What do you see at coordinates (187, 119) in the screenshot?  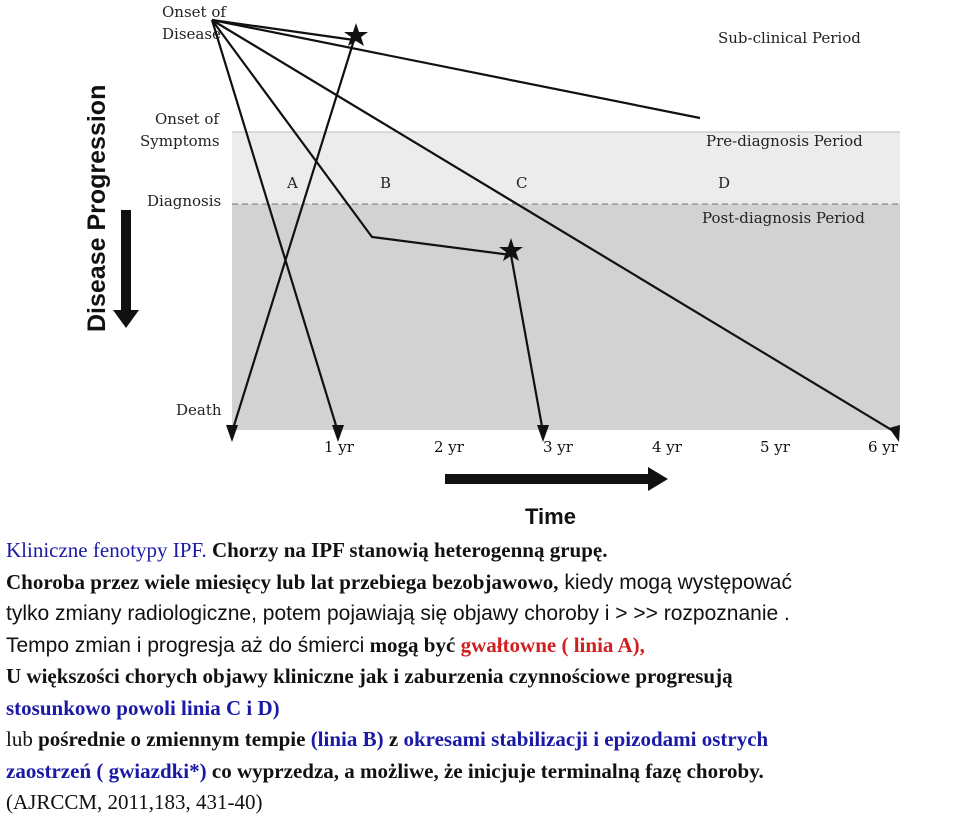 I see `onset-of-symptoms-label-1: Onset of` at bounding box center [187, 119].